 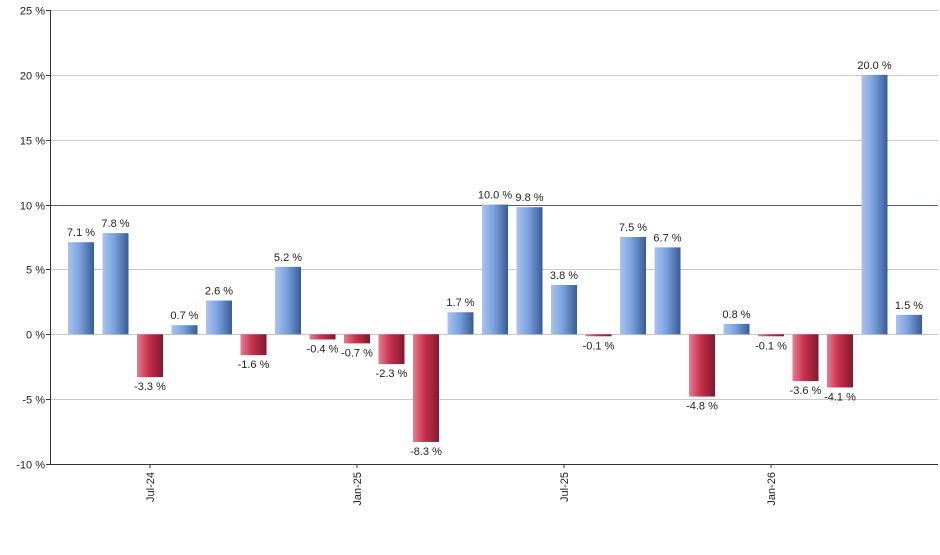 What do you see at coordinates (840, 397) in the screenshot?
I see `value-label: -4.1 %` at bounding box center [840, 397].